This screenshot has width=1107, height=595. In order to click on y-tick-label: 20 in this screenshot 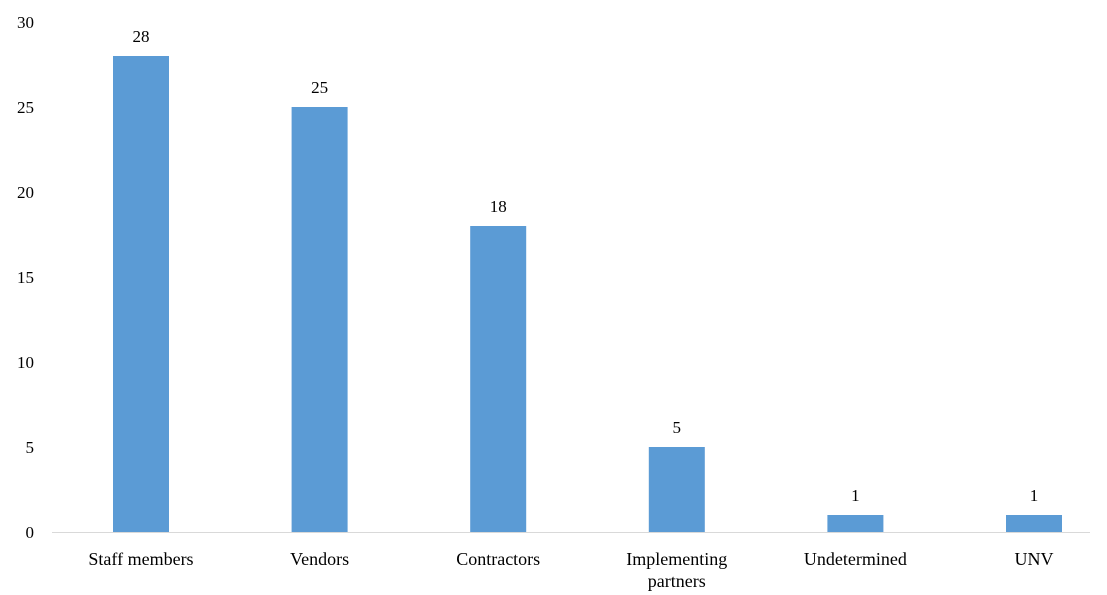, I will do `click(25, 192)`.